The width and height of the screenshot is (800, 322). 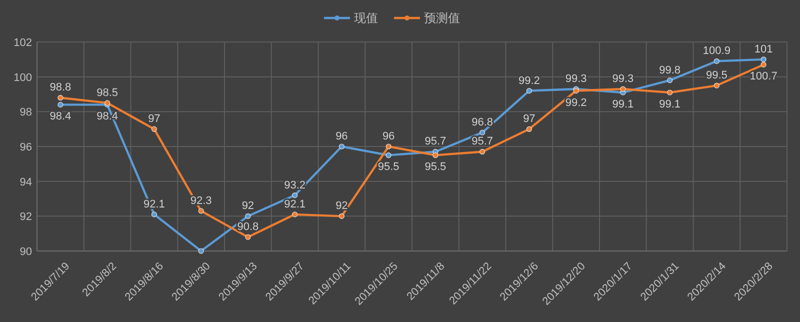 What do you see at coordinates (26, 148) in the screenshot?
I see `y-tick-label: 96` at bounding box center [26, 148].